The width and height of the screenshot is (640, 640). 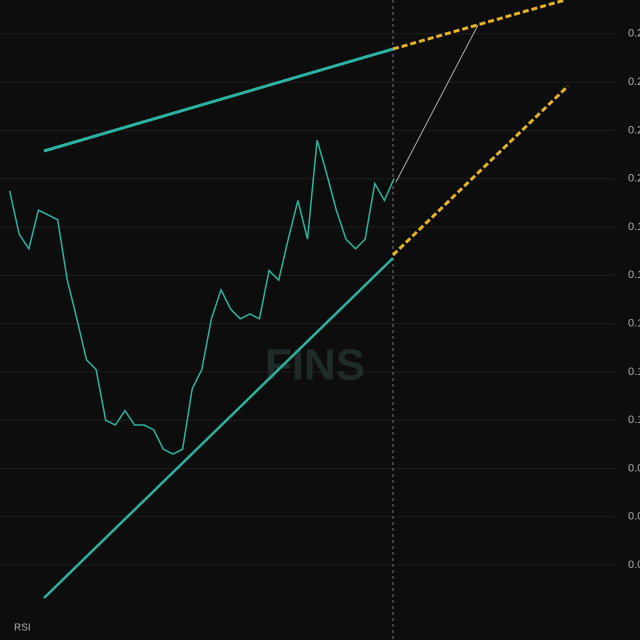 What do you see at coordinates (315, 365) in the screenshot?
I see `watermark: FINS` at bounding box center [315, 365].